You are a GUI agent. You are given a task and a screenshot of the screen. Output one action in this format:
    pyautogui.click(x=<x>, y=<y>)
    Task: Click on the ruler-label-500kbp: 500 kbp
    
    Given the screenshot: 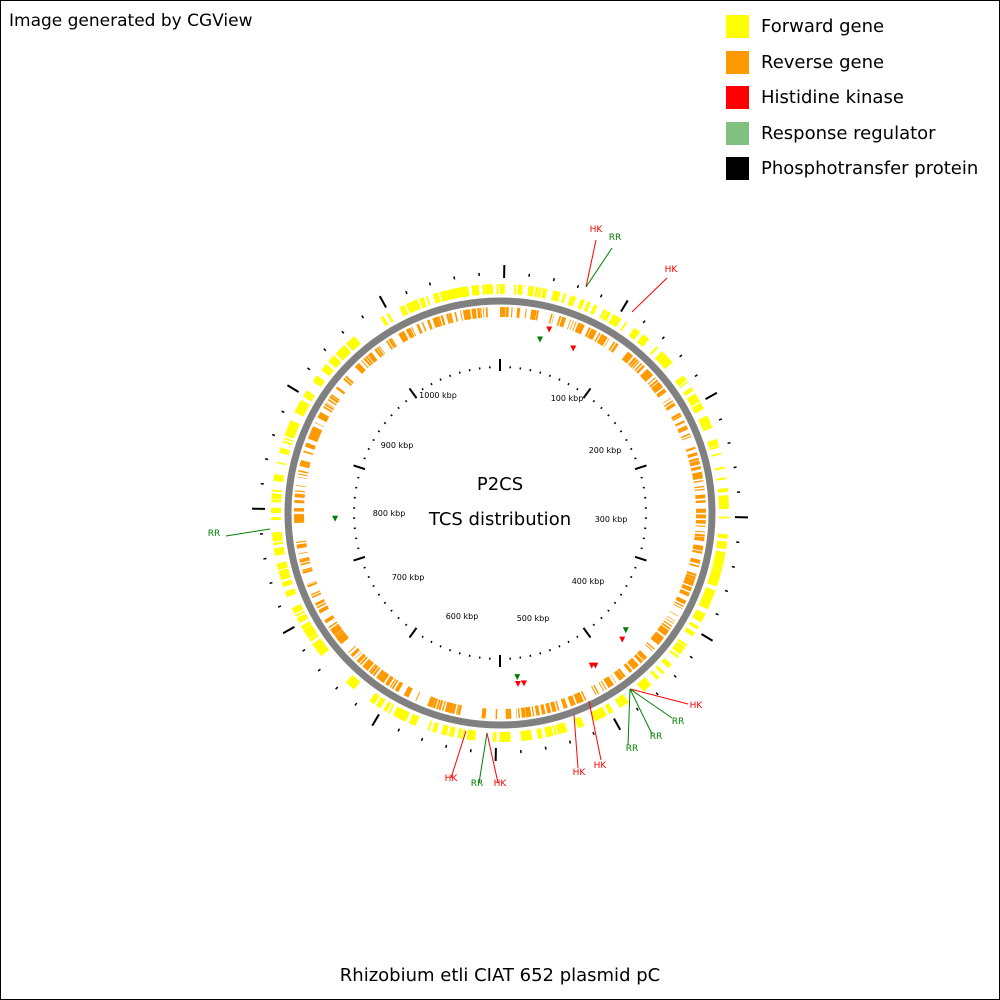 What is the action you would take?
    pyautogui.click(x=533, y=618)
    